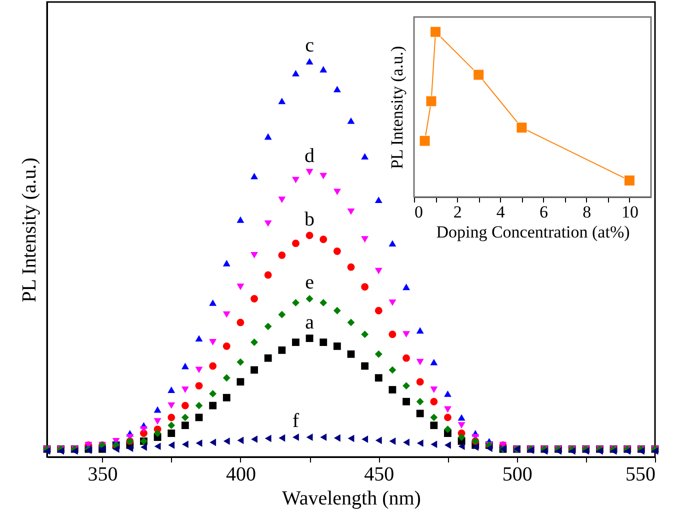 The height and width of the screenshot is (516, 674). What do you see at coordinates (629, 212) in the screenshot?
I see `x-tick-label: 10` at bounding box center [629, 212].